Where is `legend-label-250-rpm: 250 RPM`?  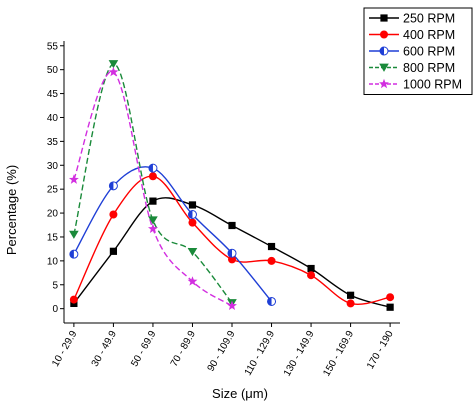 legend-label-250-rpm: 250 RPM is located at coordinates (429, 19).